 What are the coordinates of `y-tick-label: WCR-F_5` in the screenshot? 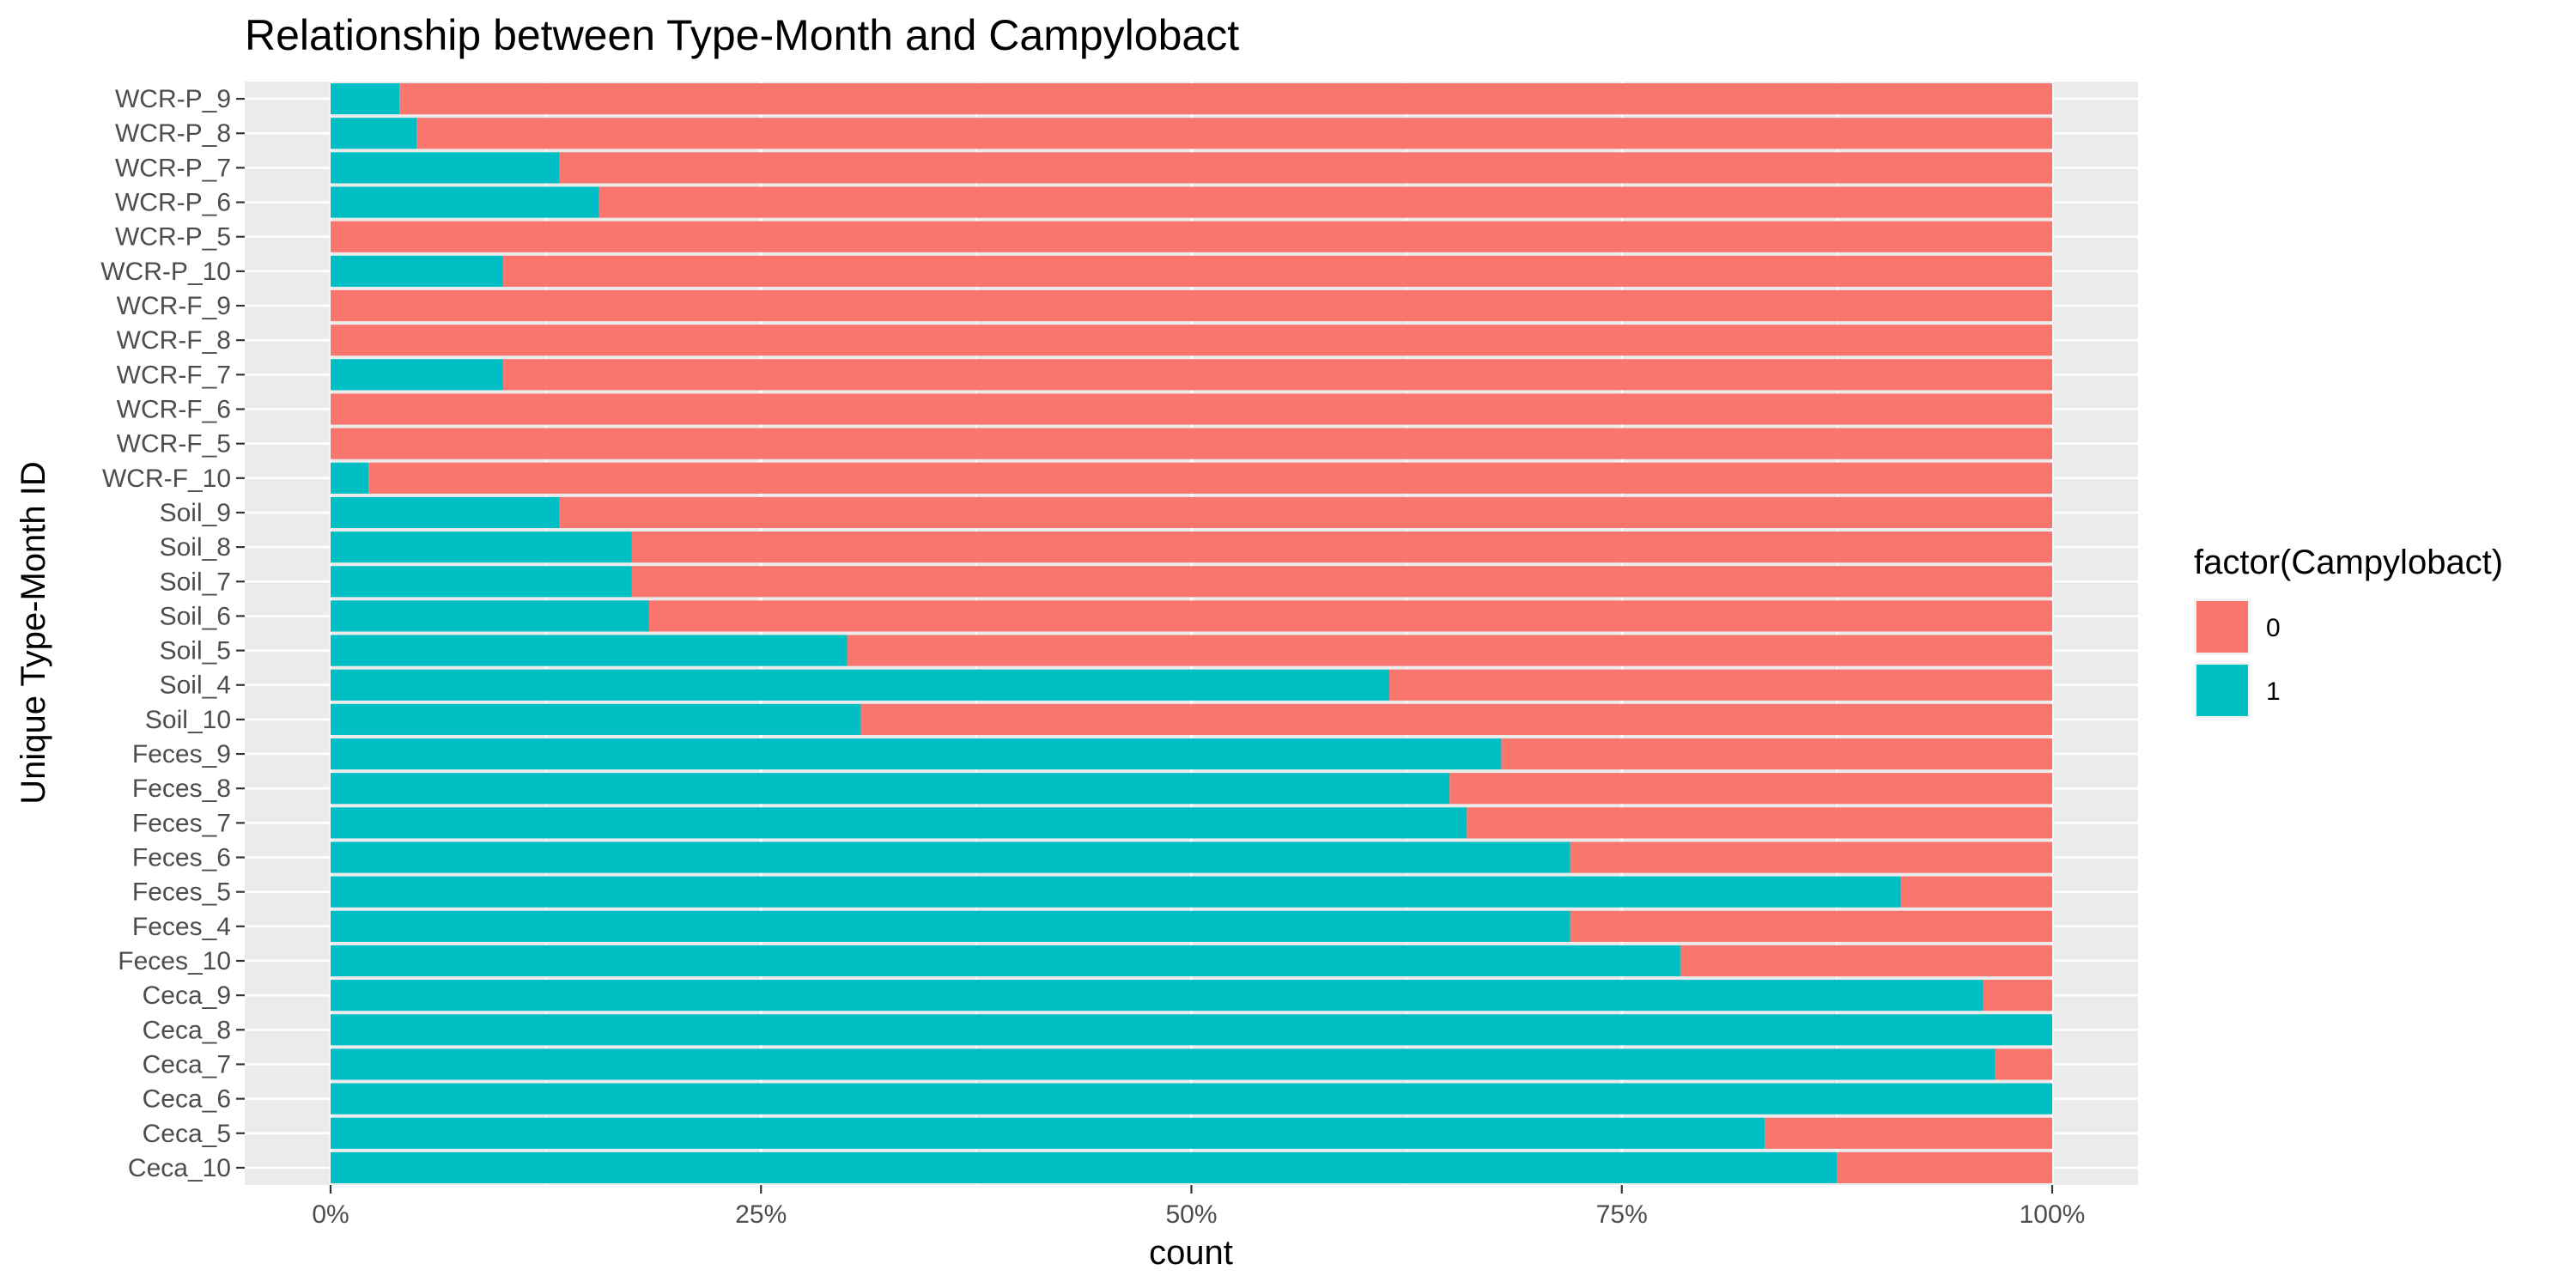 It's located at (174, 444).